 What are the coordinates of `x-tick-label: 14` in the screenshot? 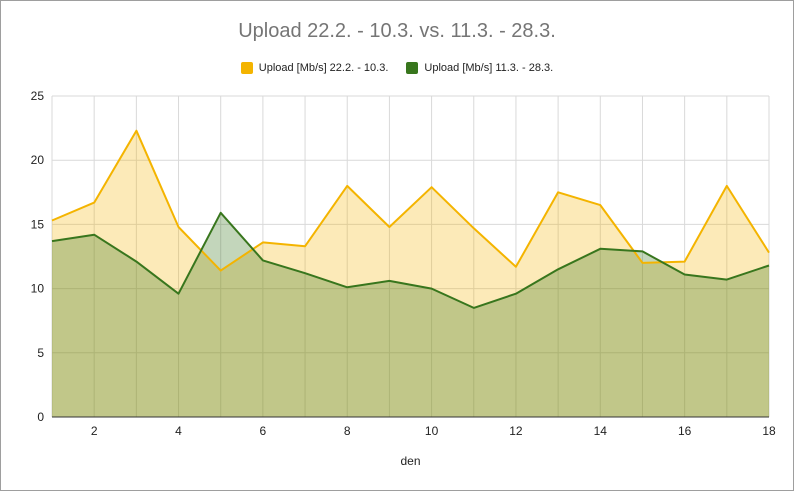 It's located at (601, 431).